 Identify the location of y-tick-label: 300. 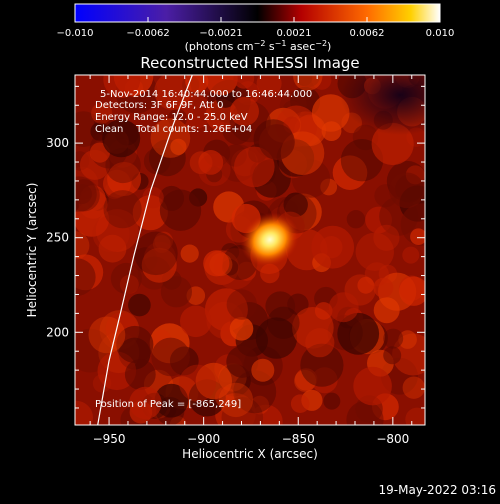
(57, 143).